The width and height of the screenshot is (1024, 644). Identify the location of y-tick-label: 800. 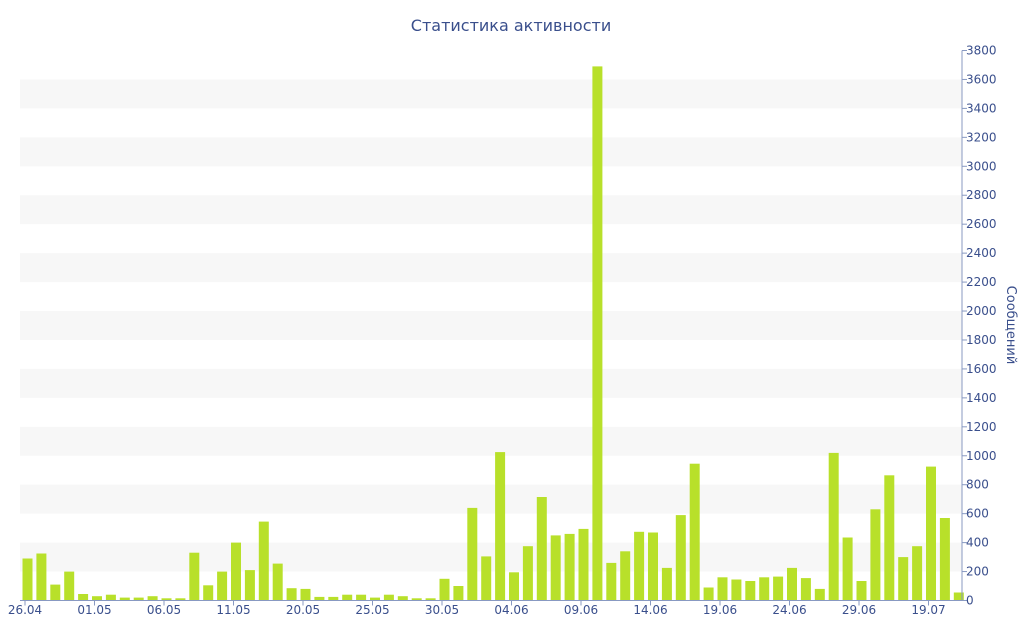
(977, 485).